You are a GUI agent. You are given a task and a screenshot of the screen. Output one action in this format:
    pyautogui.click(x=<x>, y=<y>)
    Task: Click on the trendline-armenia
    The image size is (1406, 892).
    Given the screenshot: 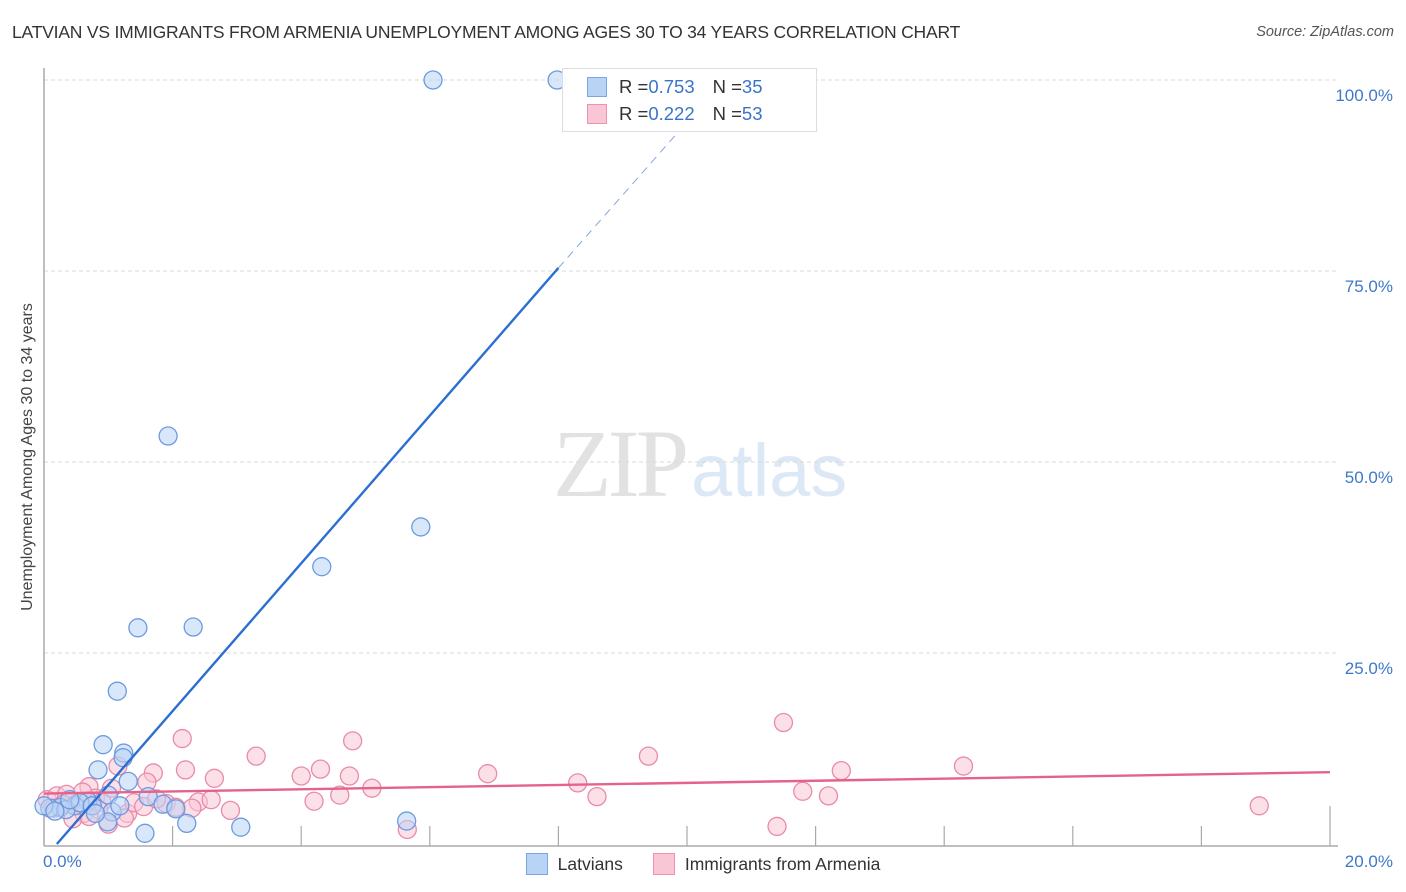 What is the action you would take?
    pyautogui.click(x=687, y=782)
    